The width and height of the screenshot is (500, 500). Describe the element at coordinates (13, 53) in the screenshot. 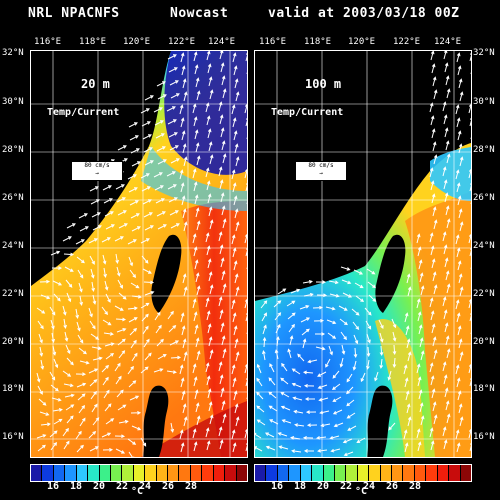

I see `lat-tick-32-left: 32°N` at that location.